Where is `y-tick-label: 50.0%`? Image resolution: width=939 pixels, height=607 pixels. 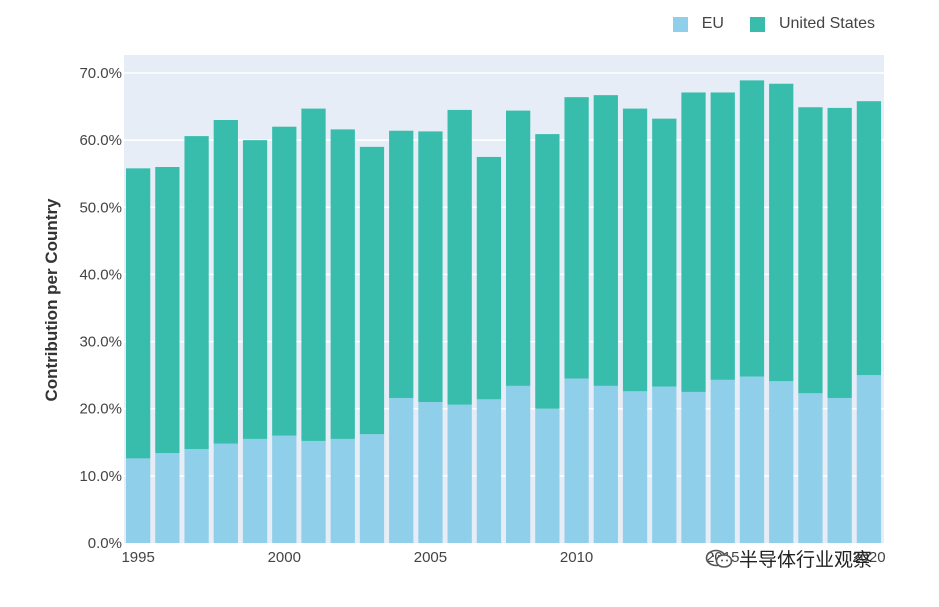 y-tick-label: 50.0% is located at coordinates (100, 207).